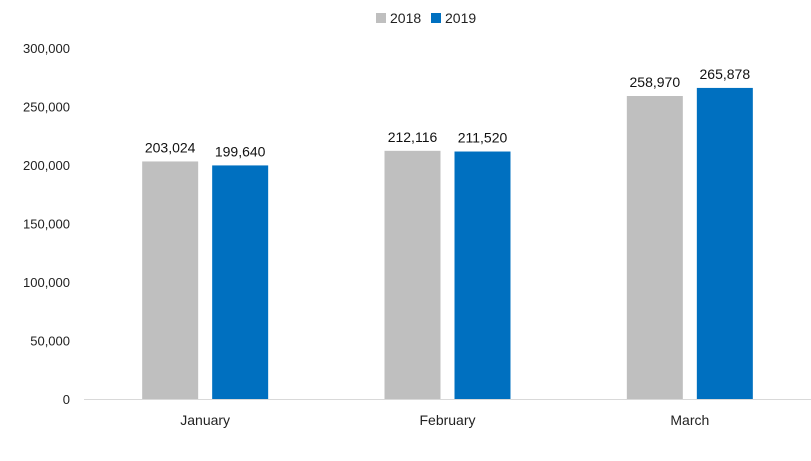 The height and width of the screenshot is (461, 811). Describe the element at coordinates (482, 275) in the screenshot. I see `bar-2019-february` at that location.